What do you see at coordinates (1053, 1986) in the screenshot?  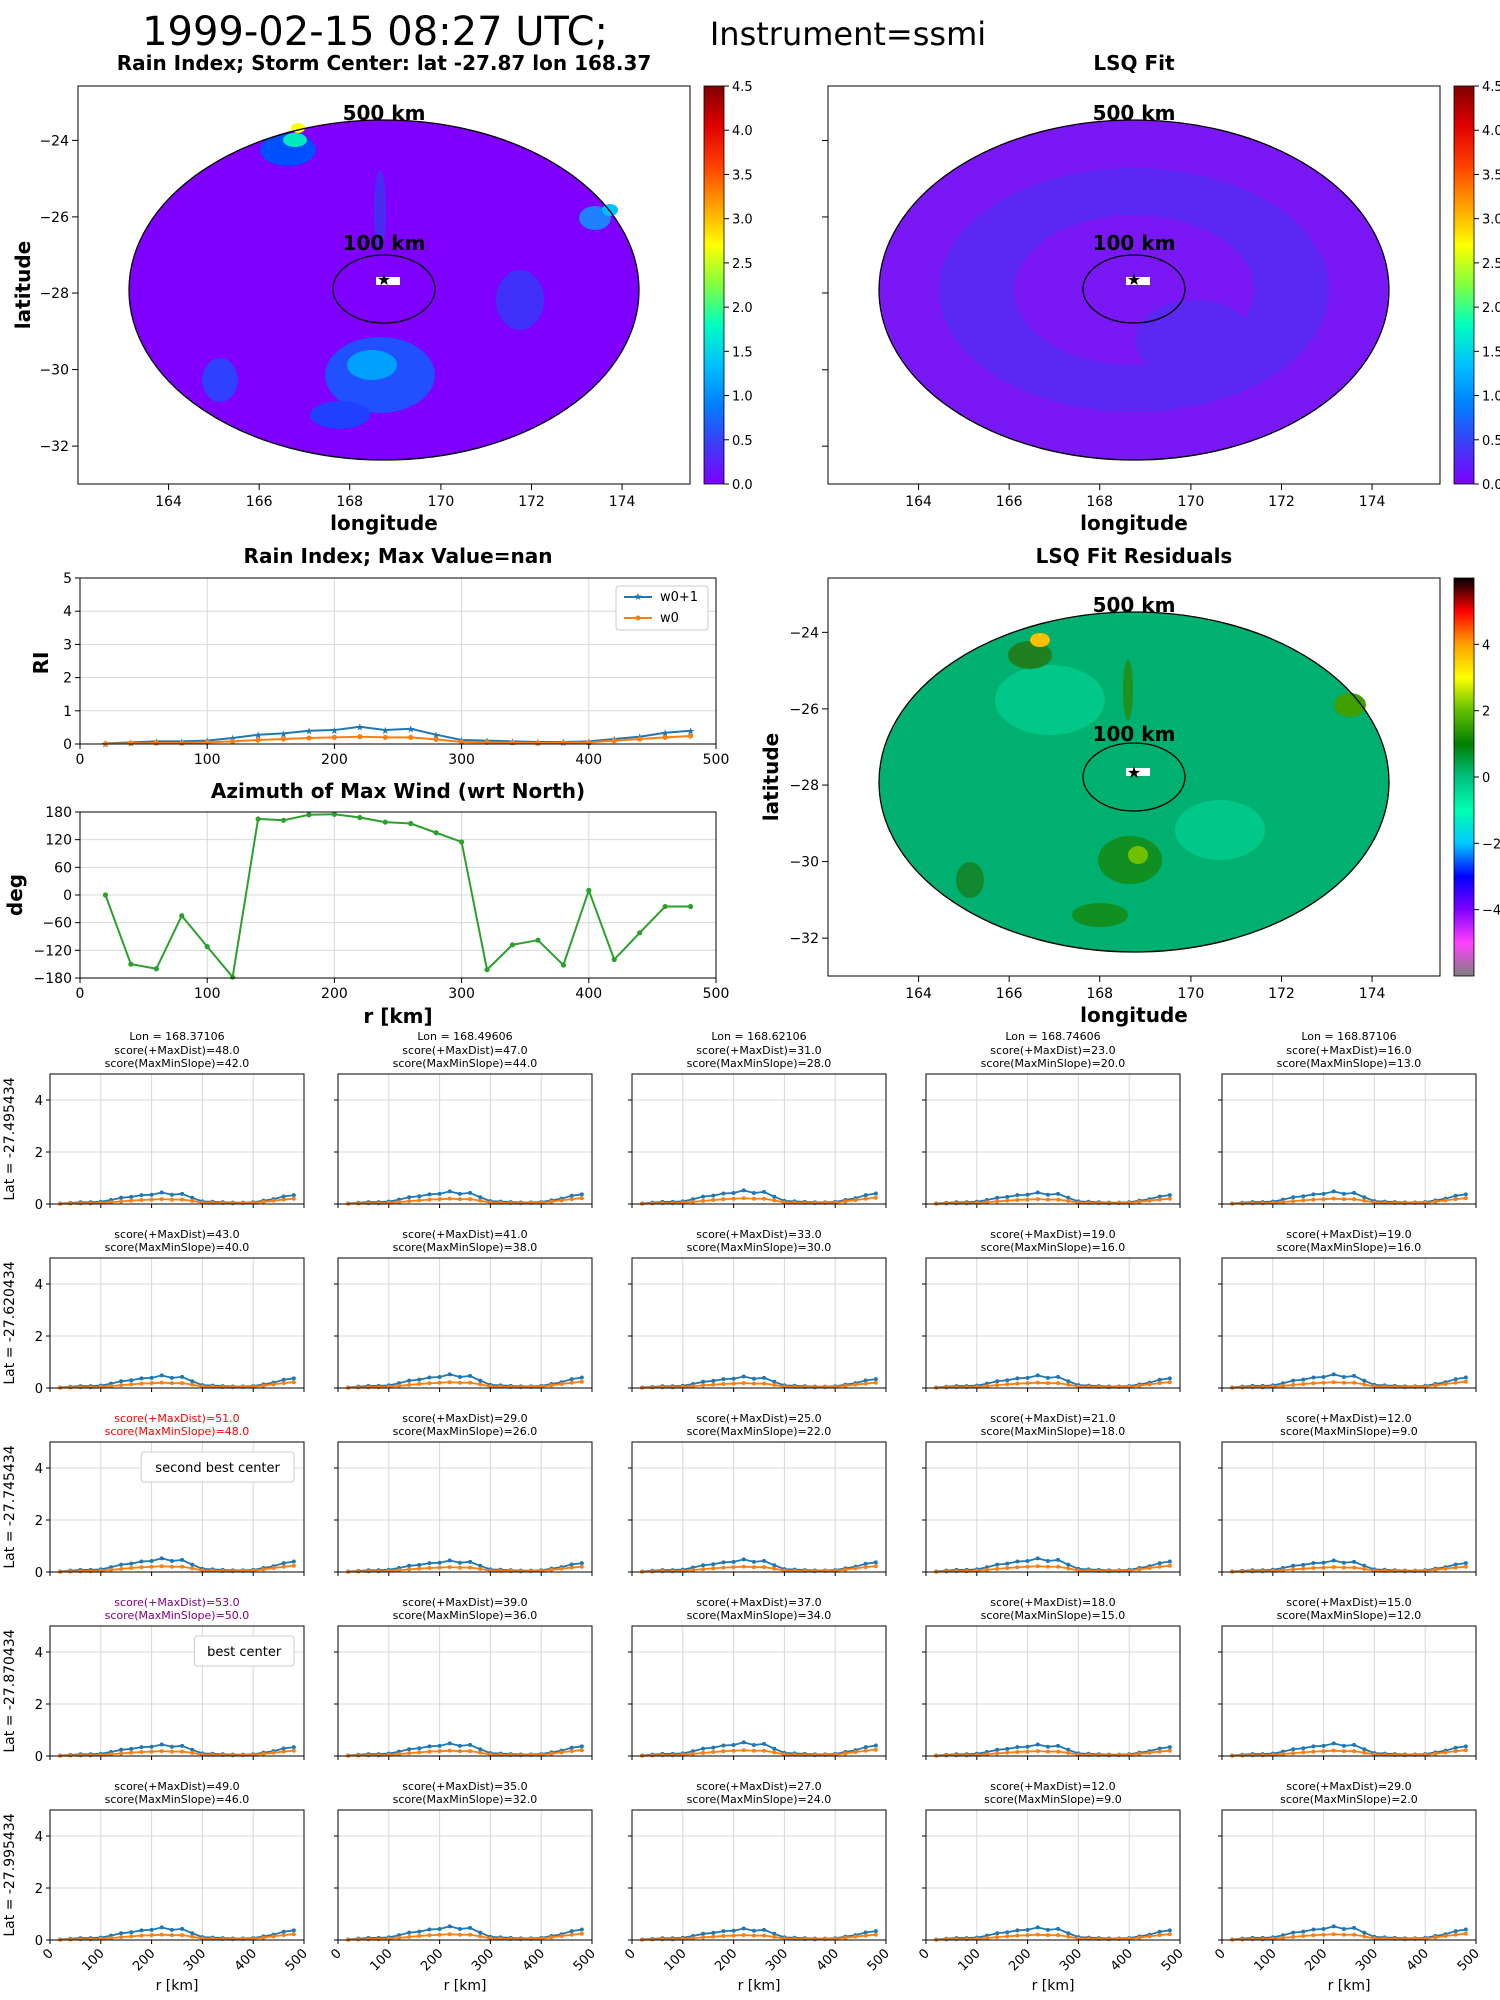 I see `score-cell-xlabel: r [km]` at bounding box center [1053, 1986].